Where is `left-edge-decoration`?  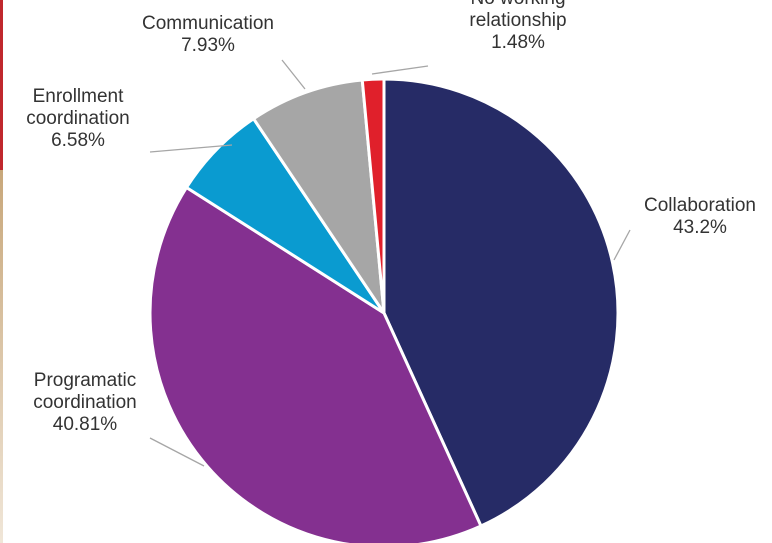 left-edge-decoration is located at coordinates (1, 271).